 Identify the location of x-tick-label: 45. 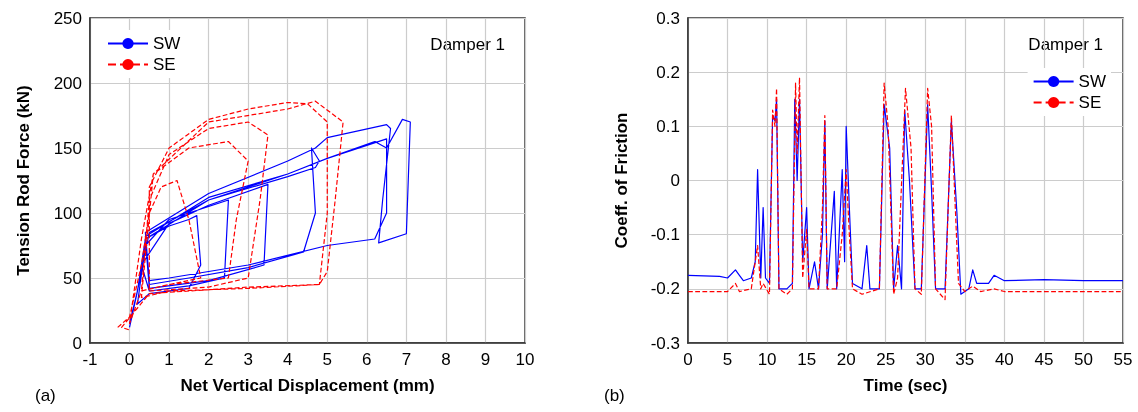
(1044, 359).